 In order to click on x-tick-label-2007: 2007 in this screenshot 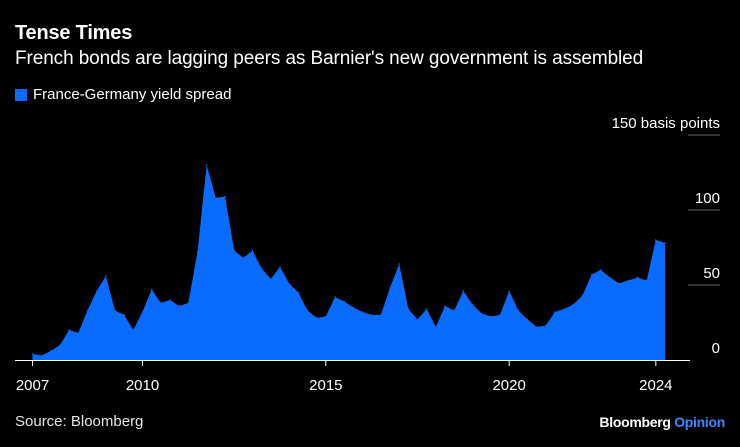, I will do `click(32, 385)`.